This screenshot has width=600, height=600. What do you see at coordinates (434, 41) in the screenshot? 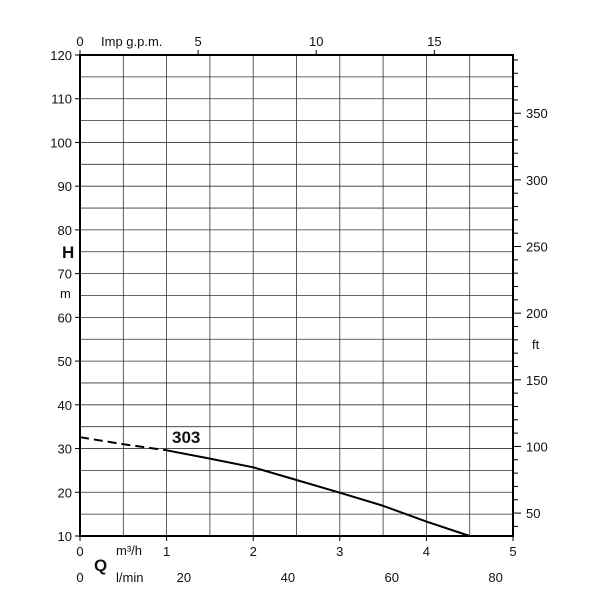
I see `top-tick-label: 15` at bounding box center [434, 41].